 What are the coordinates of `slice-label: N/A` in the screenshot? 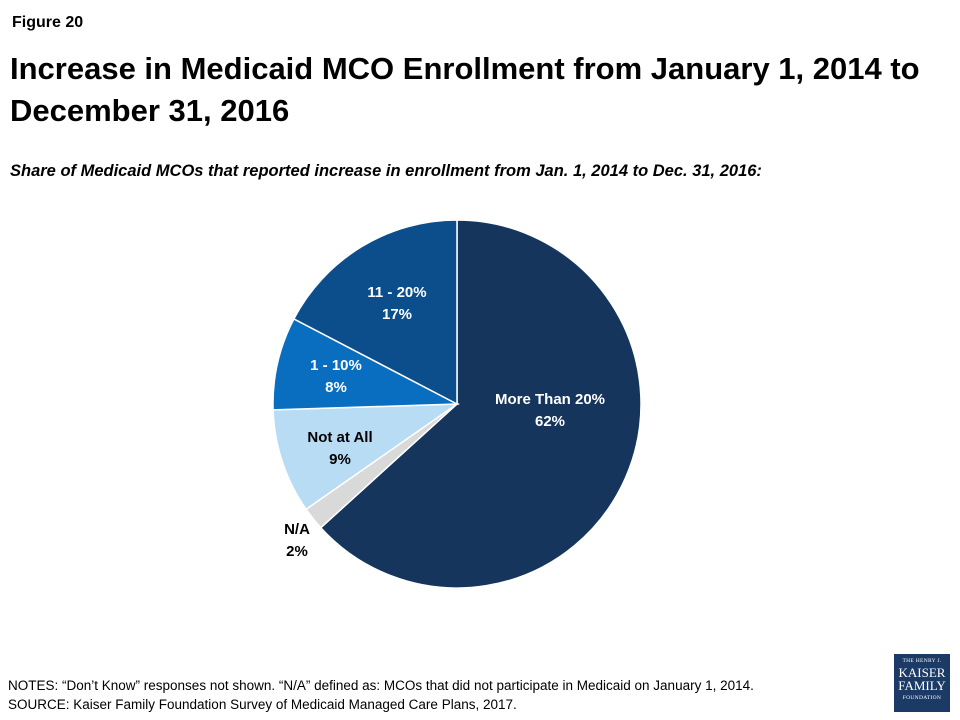 It's located at (297, 529).